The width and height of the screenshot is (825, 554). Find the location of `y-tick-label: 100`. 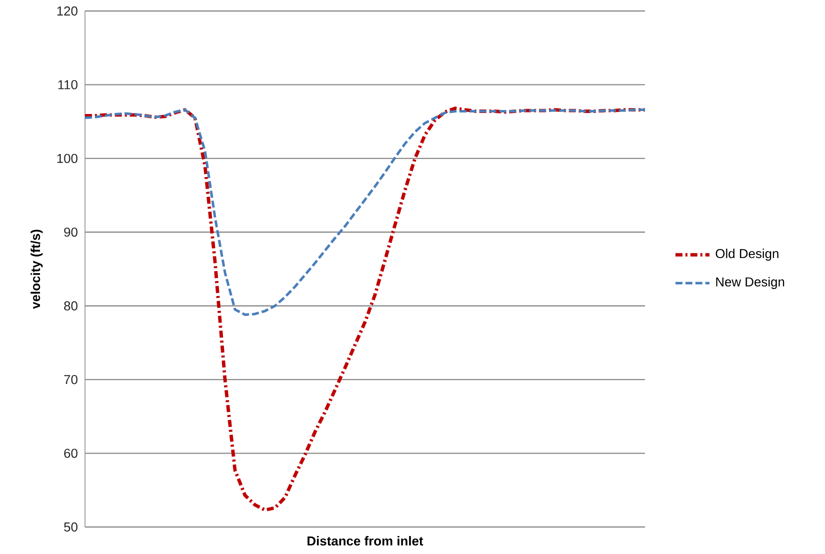

y-tick-label: 100 is located at coordinates (67, 159).